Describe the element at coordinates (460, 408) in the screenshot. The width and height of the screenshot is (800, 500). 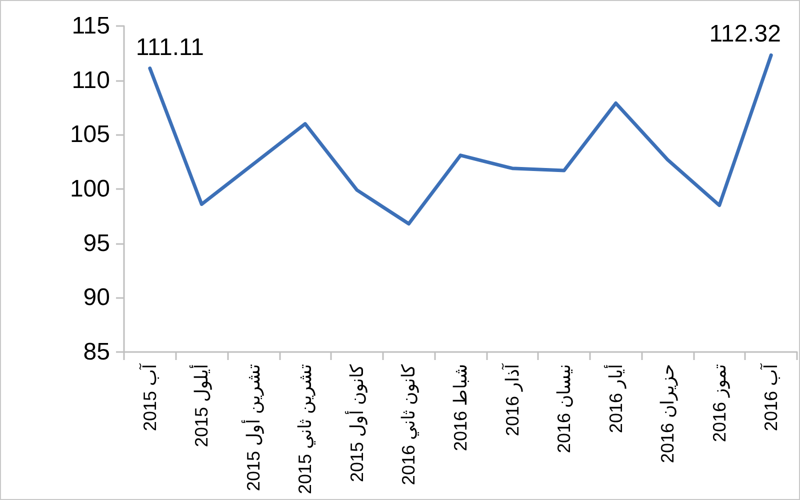
I see `x-tick-label: شباط 2016` at that location.